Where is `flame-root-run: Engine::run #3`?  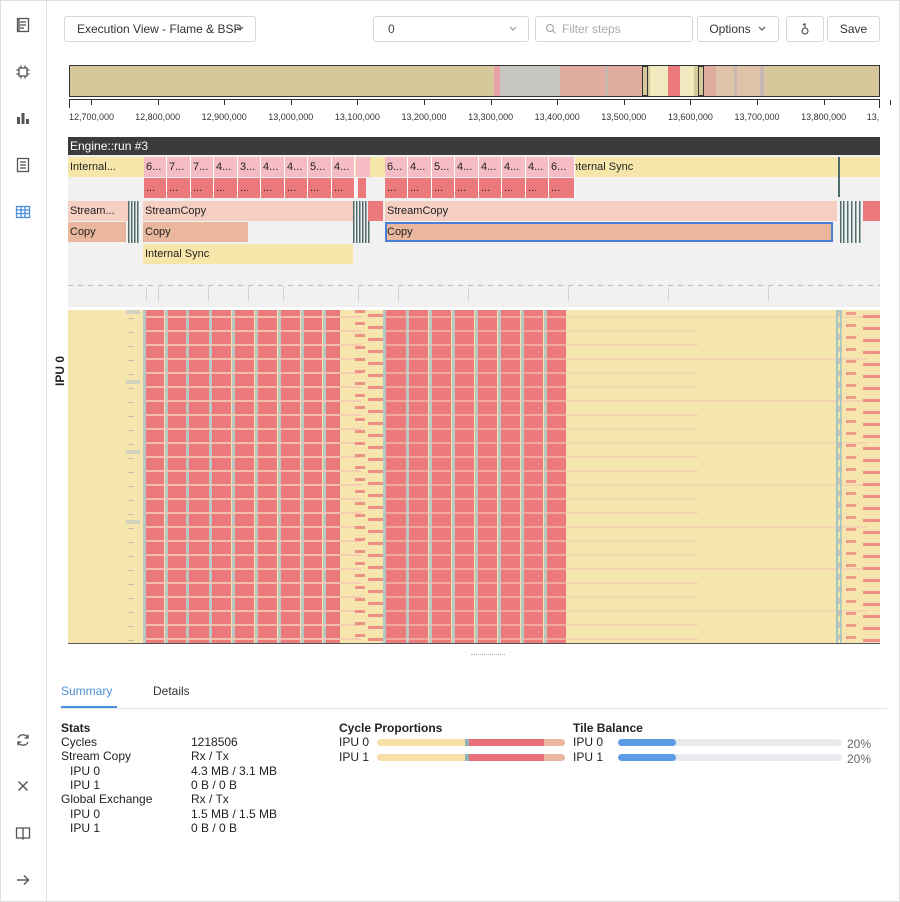
flame-root-run: Engine::run #3 is located at coordinates (474, 146).